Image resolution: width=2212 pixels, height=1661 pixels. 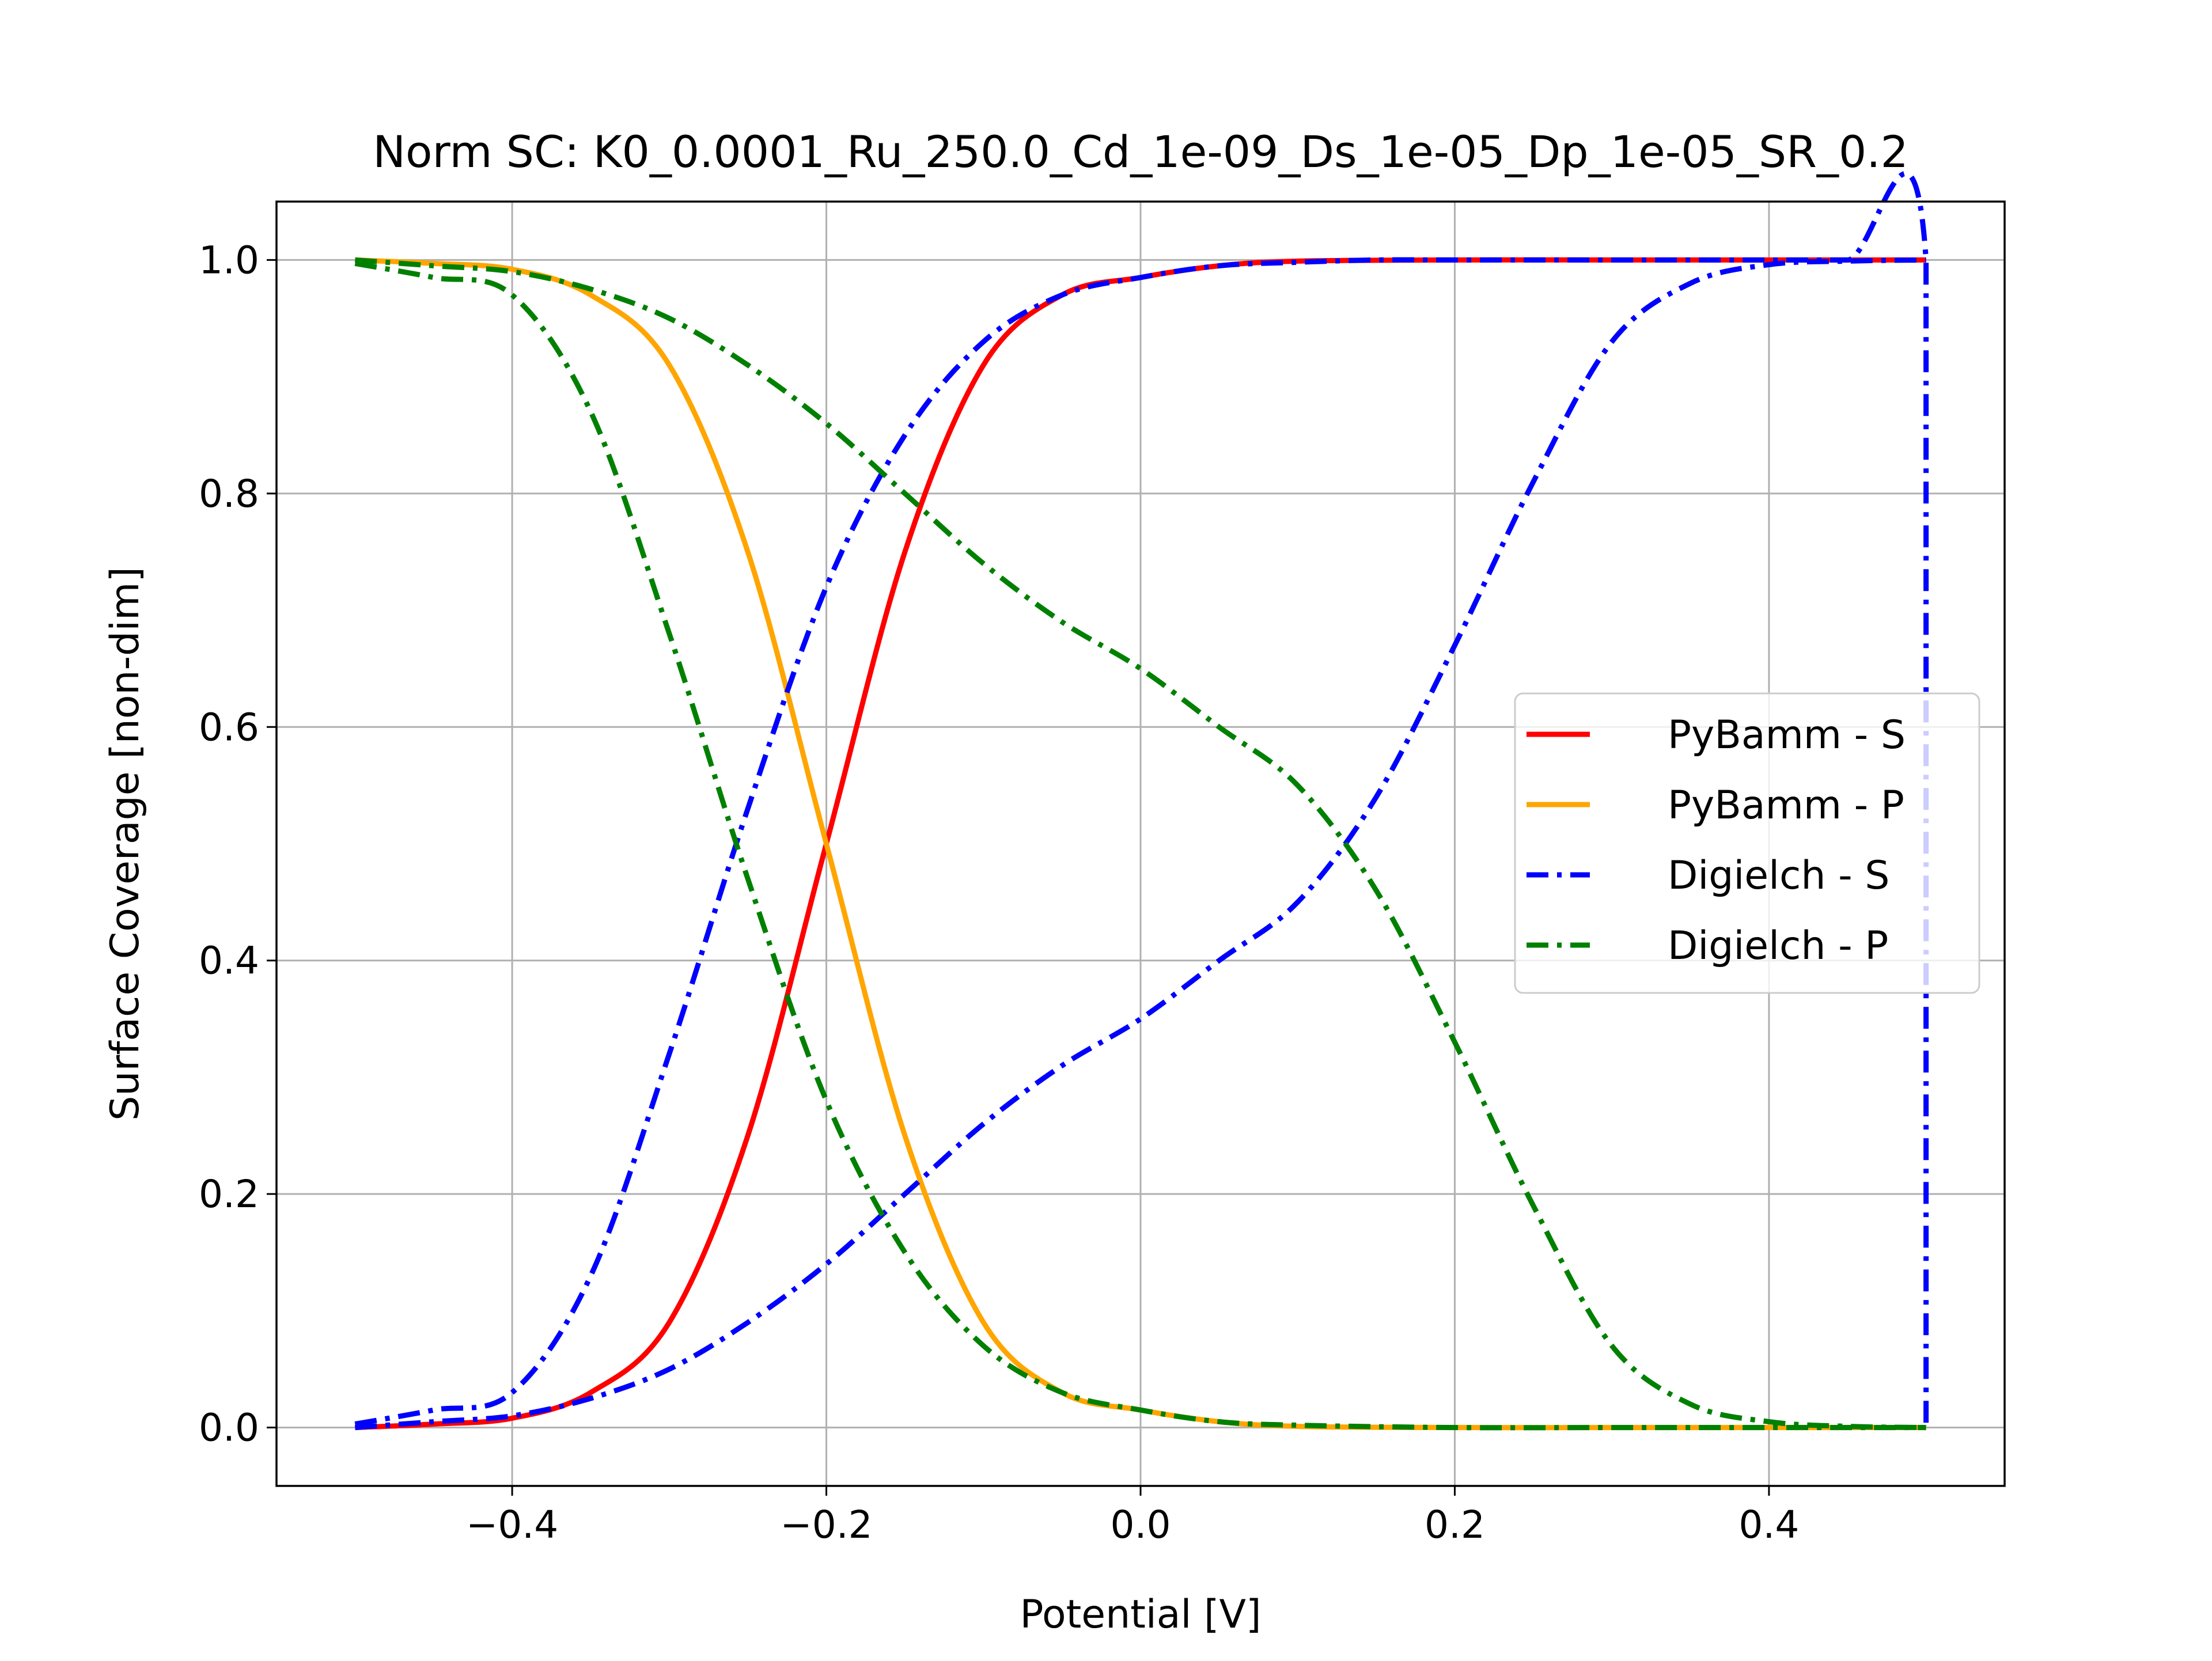 What do you see at coordinates (1778, 875) in the screenshot?
I see `legend-label: Digielch - S` at bounding box center [1778, 875].